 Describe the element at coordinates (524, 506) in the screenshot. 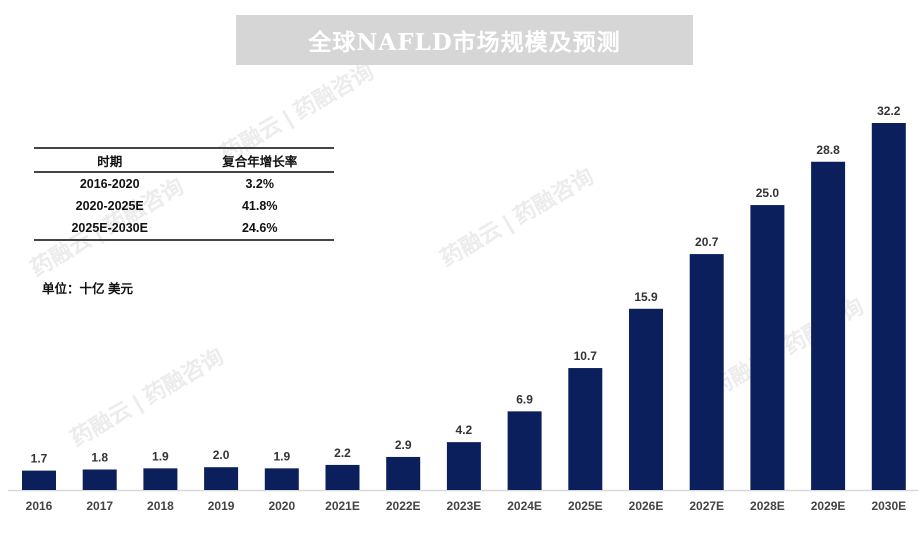

I see `x-tick-label: 2024E` at that location.